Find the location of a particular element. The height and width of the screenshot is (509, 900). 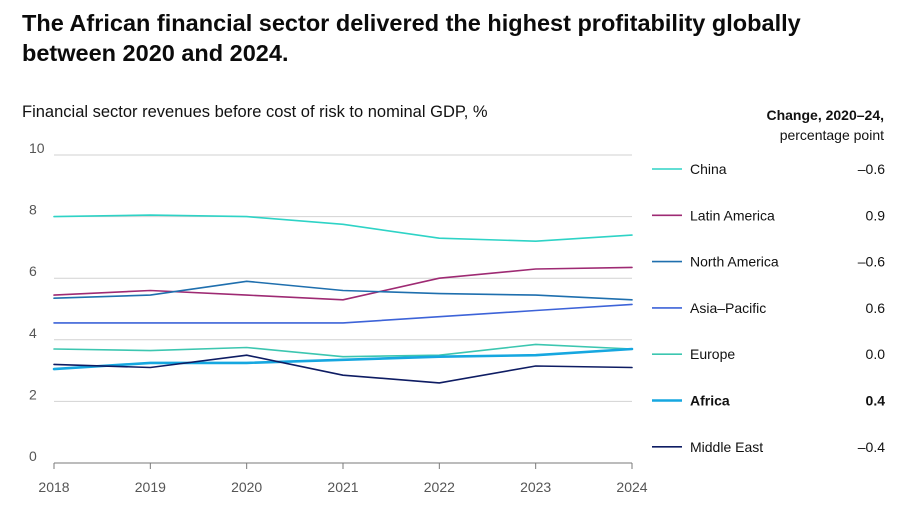

legend-label-asia-pacific: Asia–Pacific is located at coordinates (728, 308).